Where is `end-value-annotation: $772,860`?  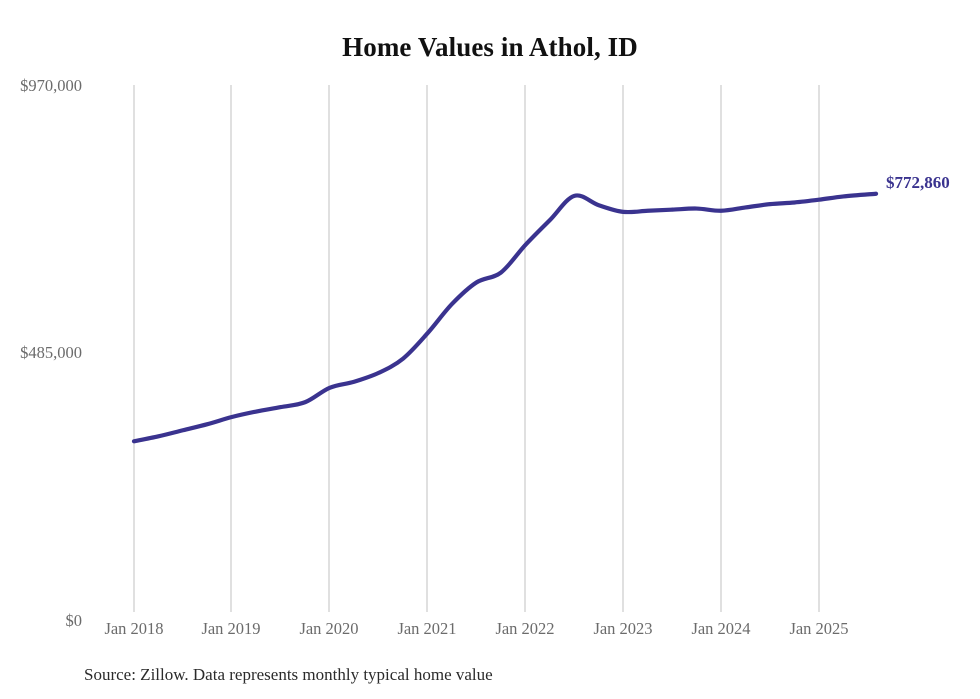 end-value-annotation: $772,860 is located at coordinates (918, 182).